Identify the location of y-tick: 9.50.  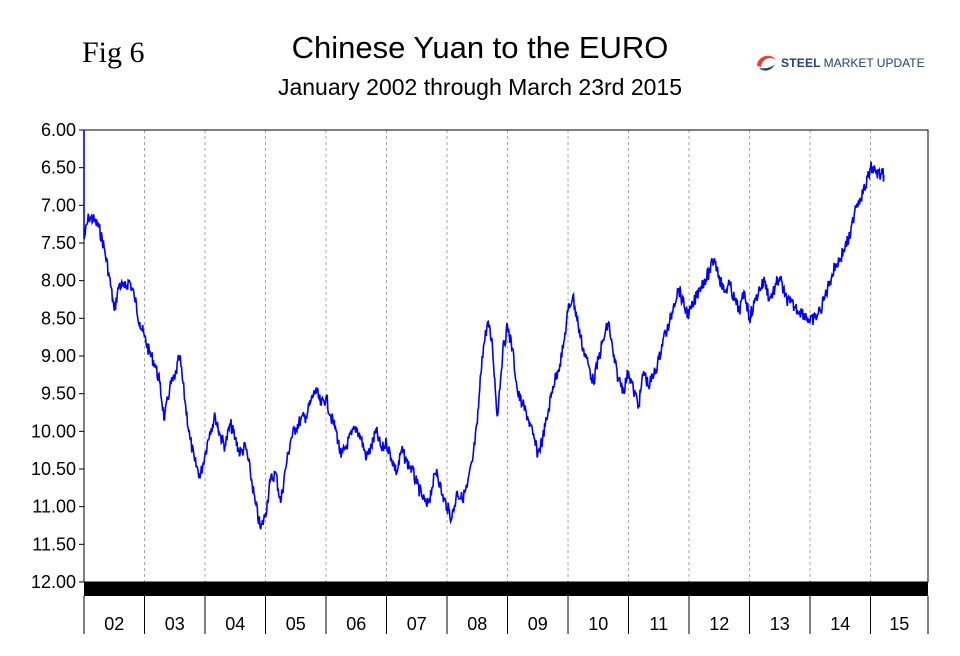
(62, 394).